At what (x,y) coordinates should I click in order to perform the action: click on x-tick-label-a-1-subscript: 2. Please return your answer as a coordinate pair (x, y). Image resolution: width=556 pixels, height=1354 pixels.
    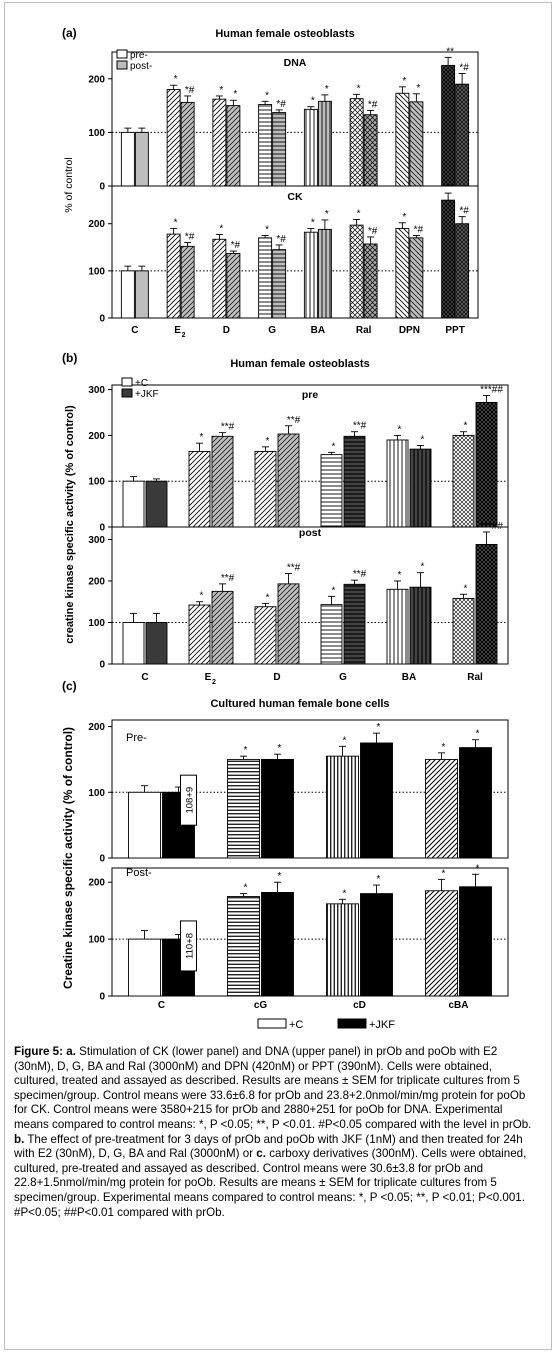
    Looking at the image, I should click on (184, 335).